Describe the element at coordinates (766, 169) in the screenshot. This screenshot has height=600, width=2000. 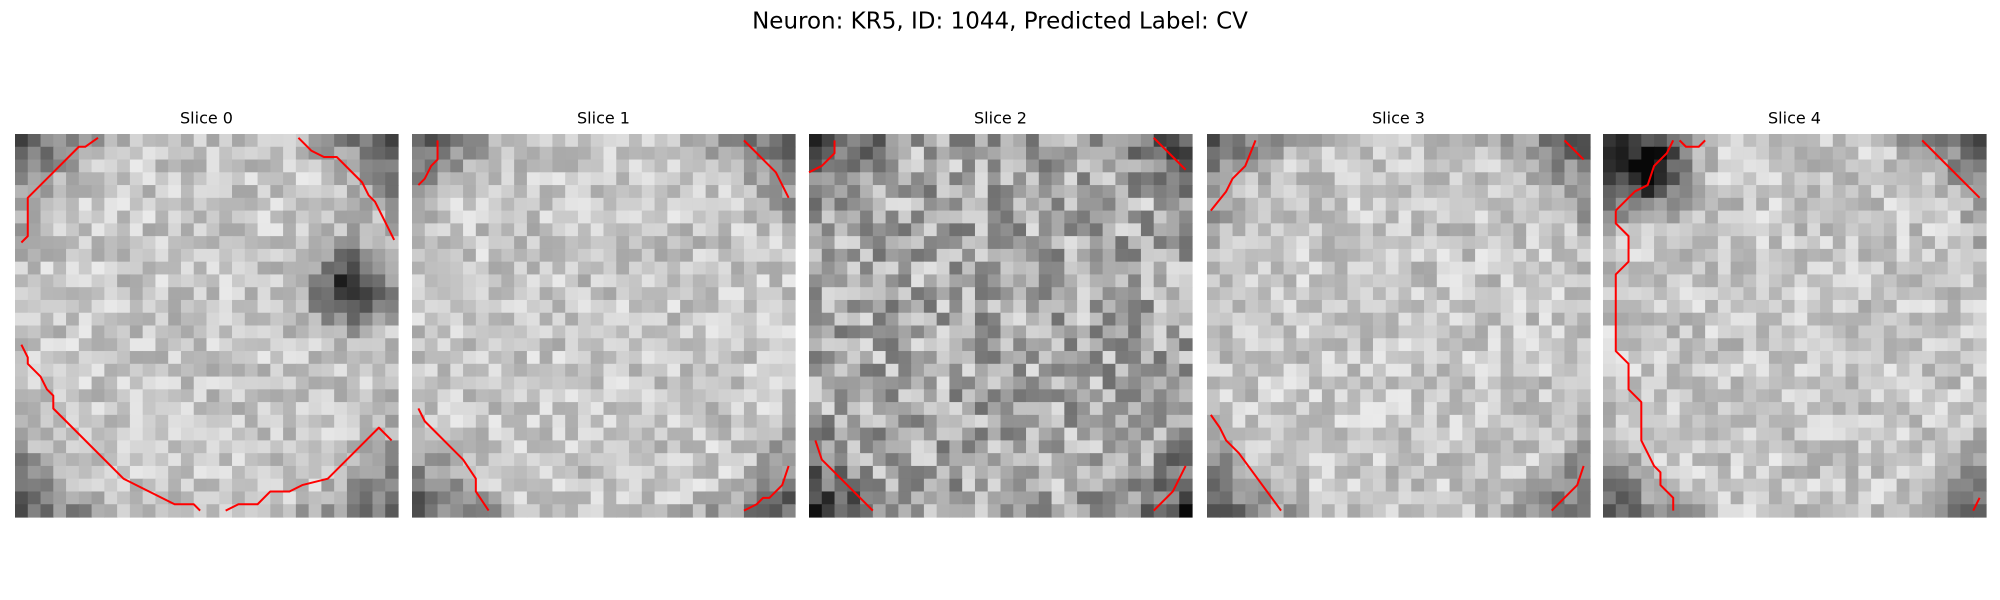
I see `contour` at that location.